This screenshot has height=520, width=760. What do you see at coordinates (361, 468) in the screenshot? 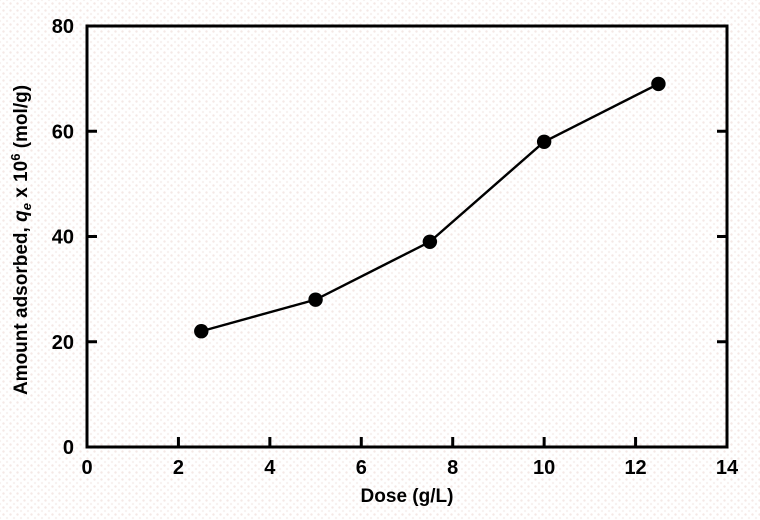
I see `x-tick-label: 6` at bounding box center [361, 468].